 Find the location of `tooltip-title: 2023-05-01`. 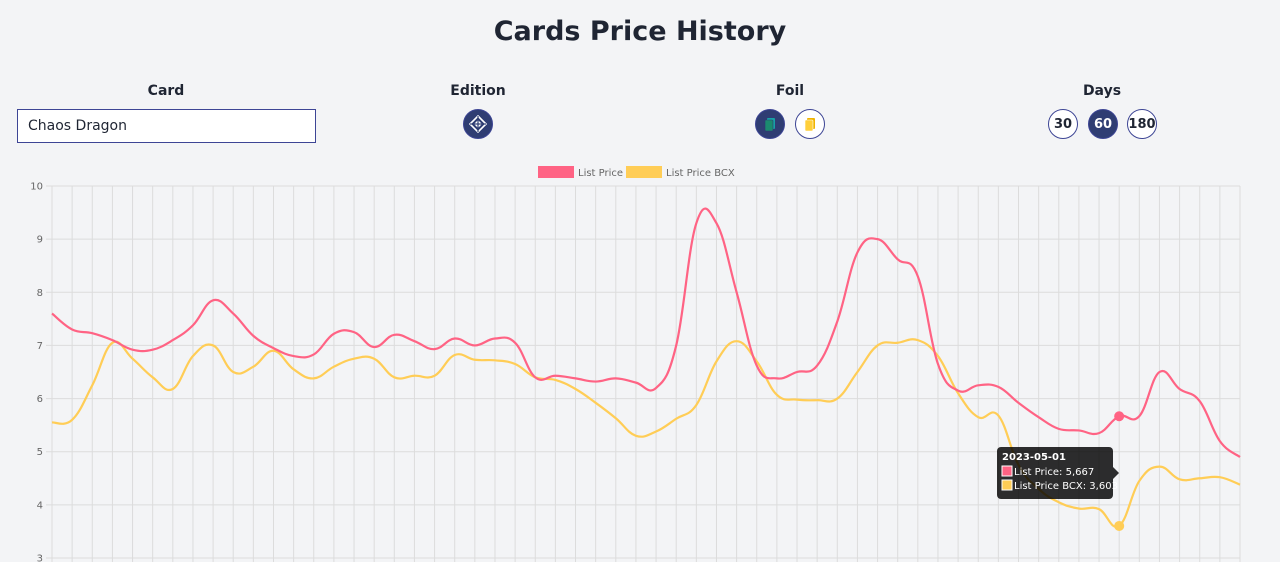

tooltip-title: 2023-05-01 is located at coordinates (1034, 457).